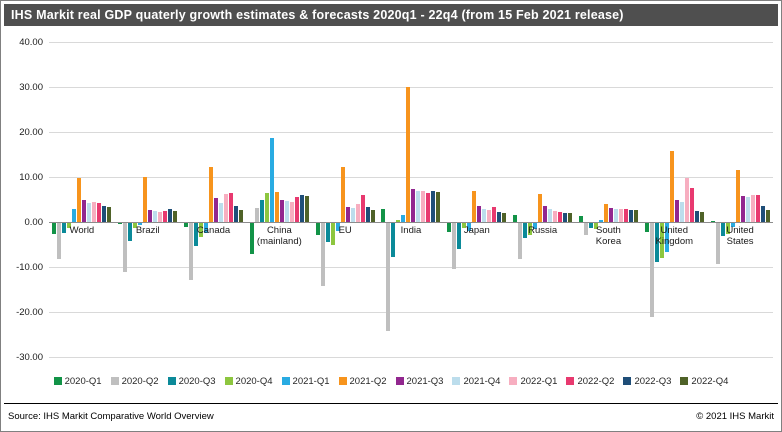  I want to click on category-label-line: Canada, so click(213, 230).